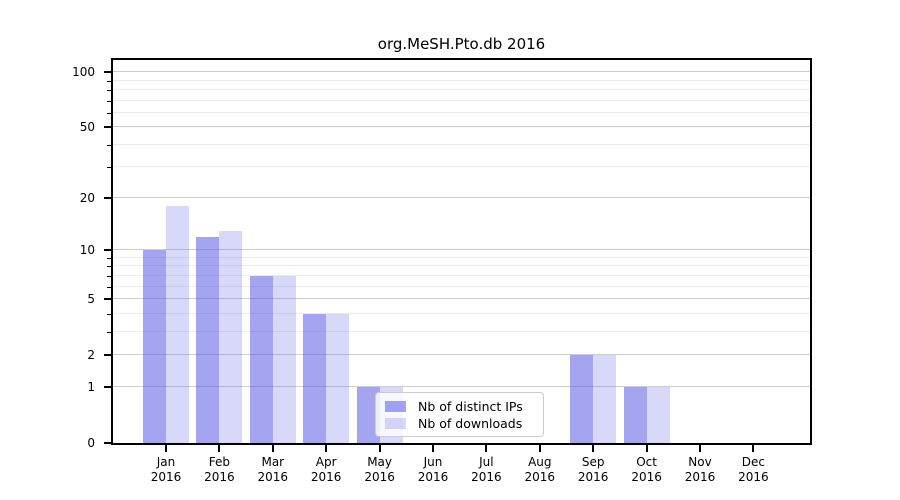  Describe the element at coordinates (646, 448) in the screenshot. I see `xtick-mark-oct` at that location.